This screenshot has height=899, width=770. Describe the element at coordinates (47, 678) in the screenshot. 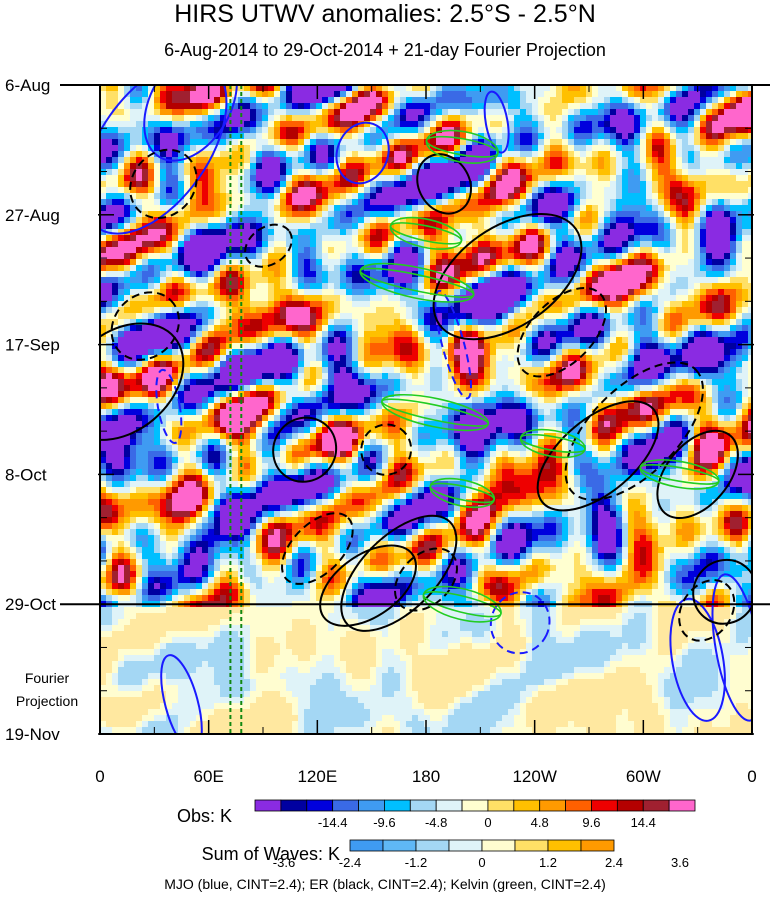

I see `forecast-region-label: Fourier` at that location.